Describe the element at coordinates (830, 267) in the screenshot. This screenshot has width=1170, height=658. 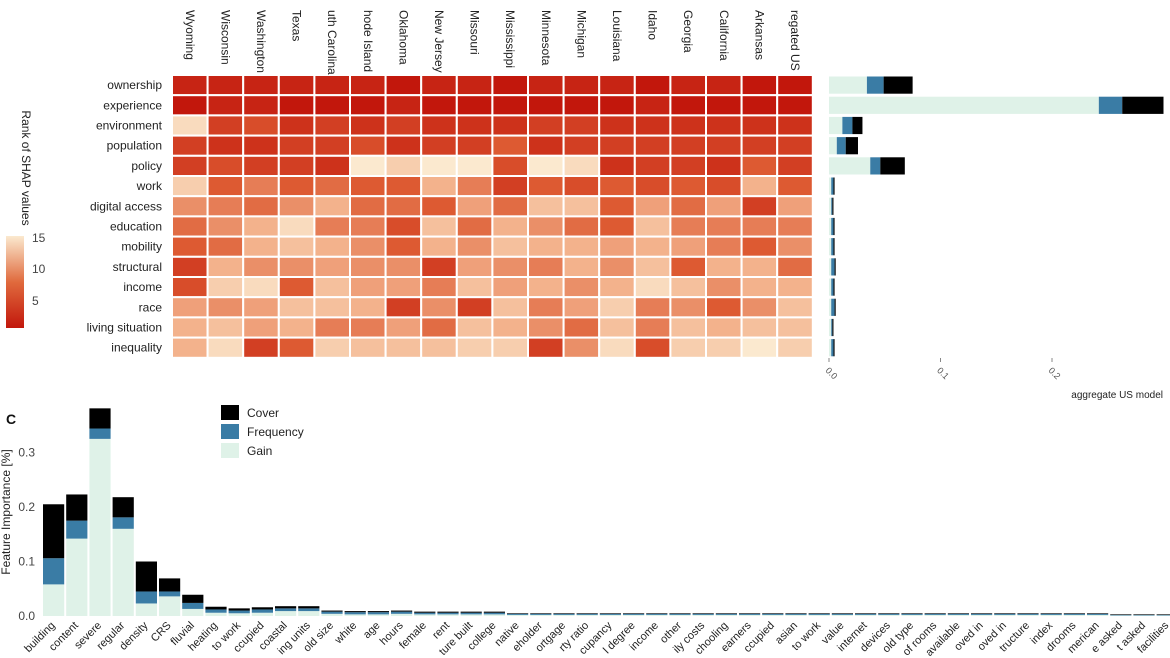
I see `aggregate-bar-gain` at that location.